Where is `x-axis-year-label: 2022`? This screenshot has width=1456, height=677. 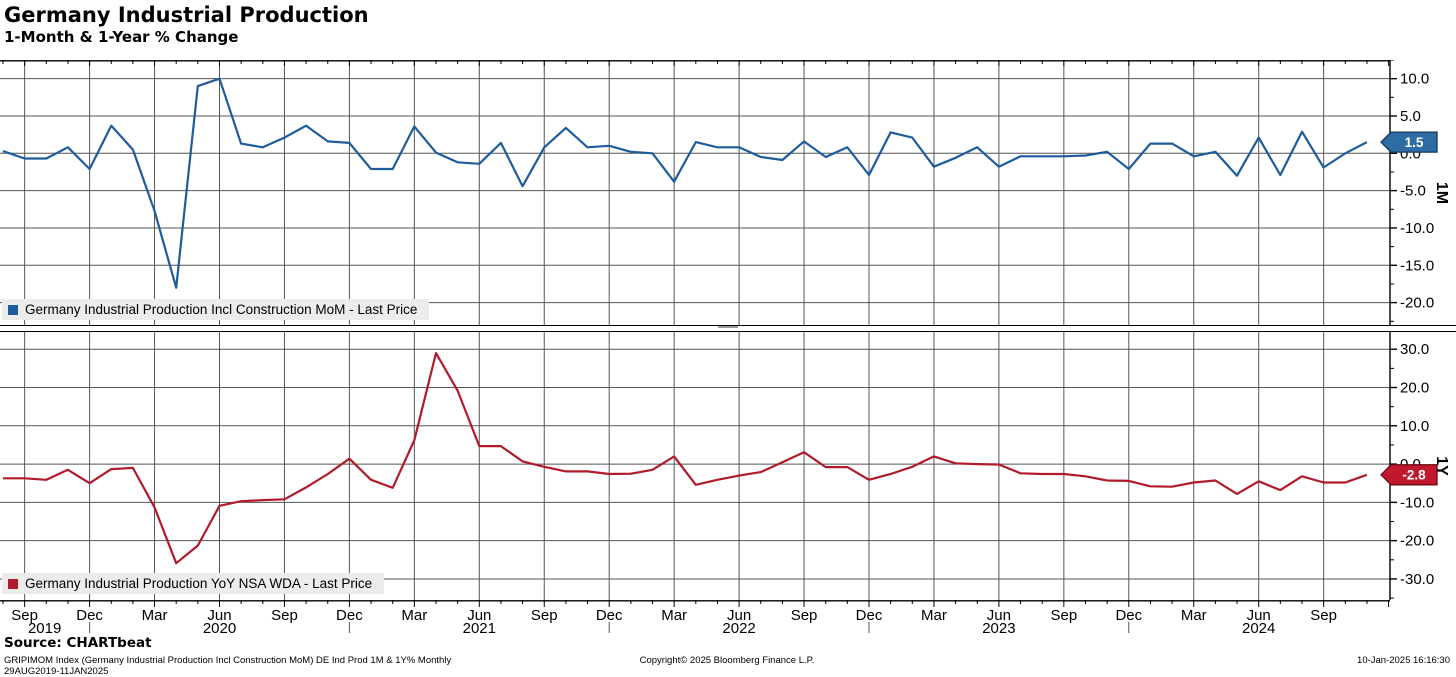 x-axis-year-label: 2022 is located at coordinates (738, 627).